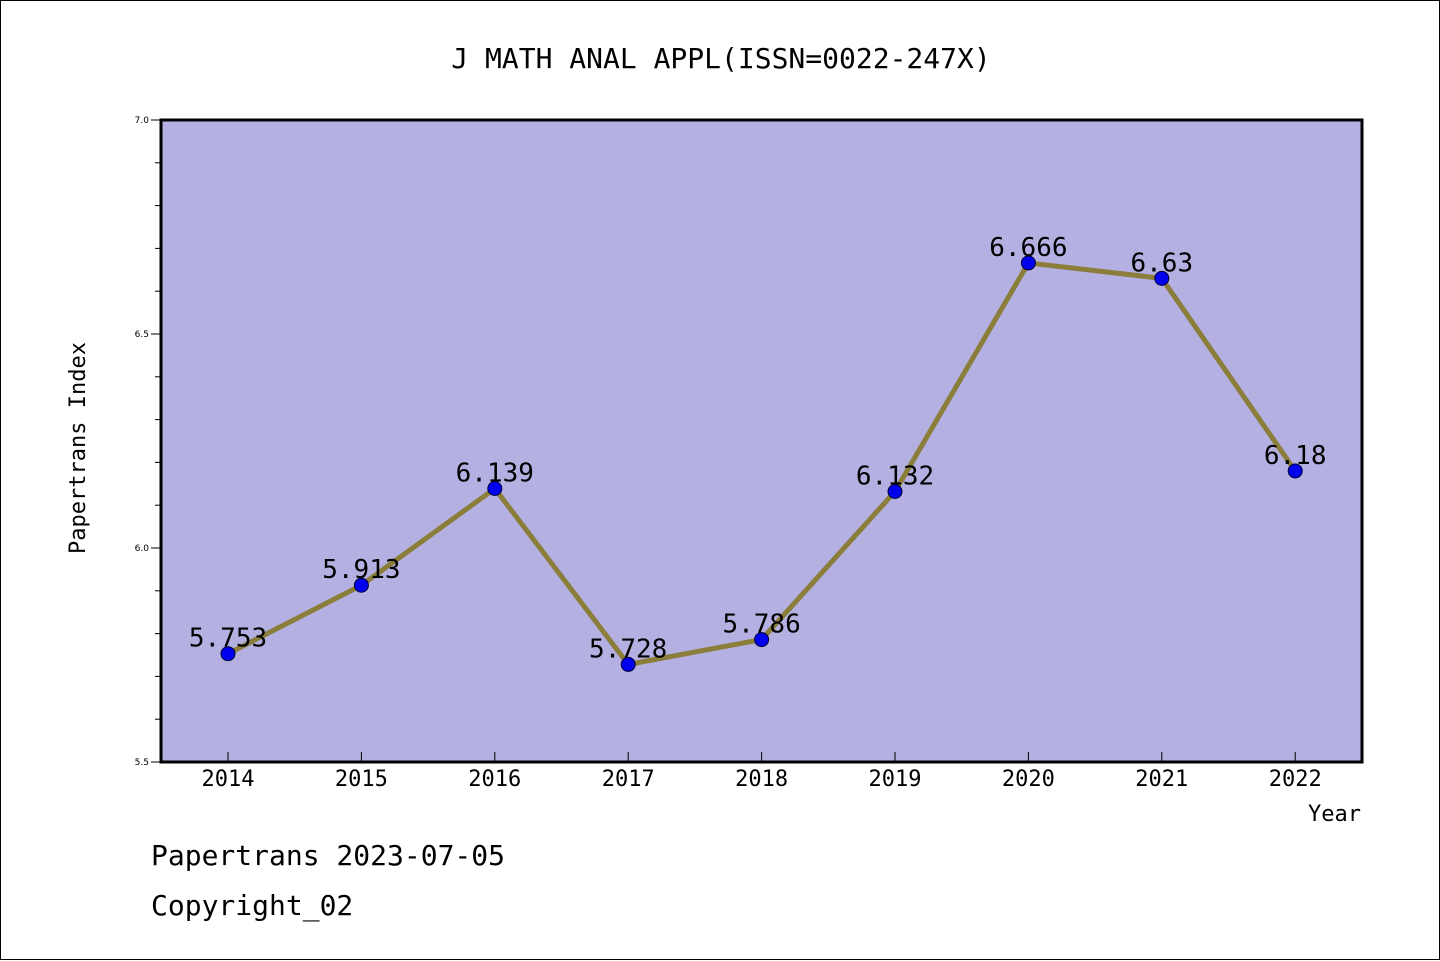 This screenshot has height=961, width=1440. I want to click on y-axis: 5.5 6.0 6.5 7.0, so click(148, 442).